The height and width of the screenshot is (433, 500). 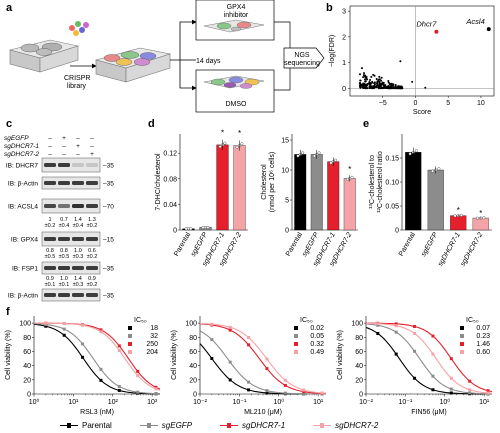 I want to click on ic50-value: 0.05, so click(x=317, y=336).